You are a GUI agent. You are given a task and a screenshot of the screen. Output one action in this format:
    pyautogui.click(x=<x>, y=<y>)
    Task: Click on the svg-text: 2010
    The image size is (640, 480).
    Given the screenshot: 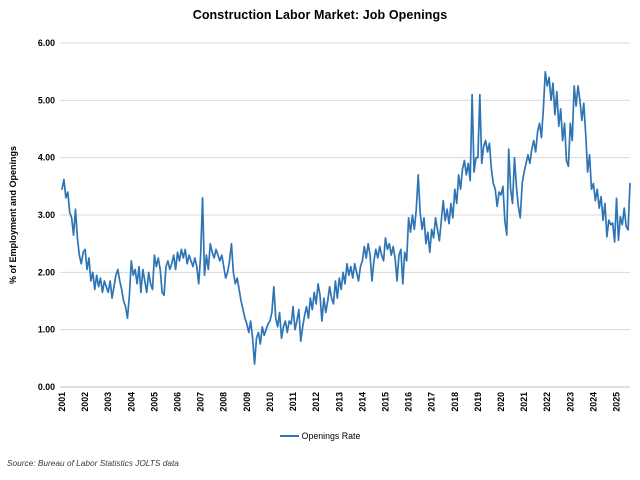 What is the action you would take?
    pyautogui.click(x=270, y=402)
    